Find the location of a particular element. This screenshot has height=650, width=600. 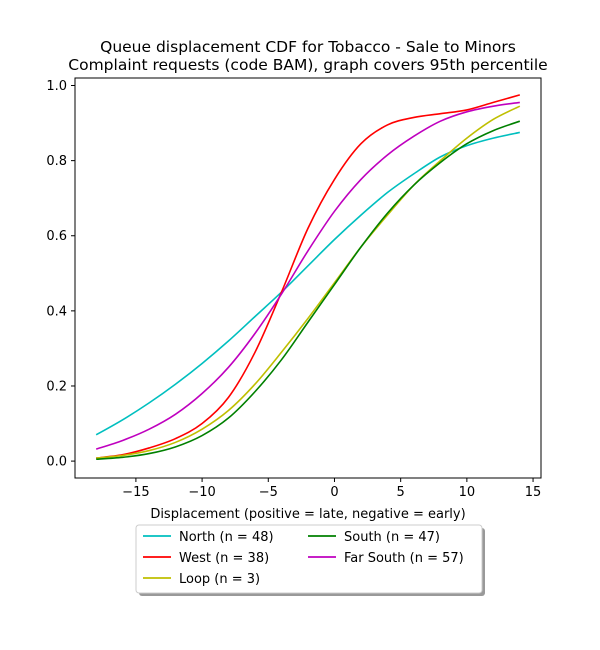

x-axis-ticks: −15 −10 −5 0 5 10 15 is located at coordinates (331, 489).